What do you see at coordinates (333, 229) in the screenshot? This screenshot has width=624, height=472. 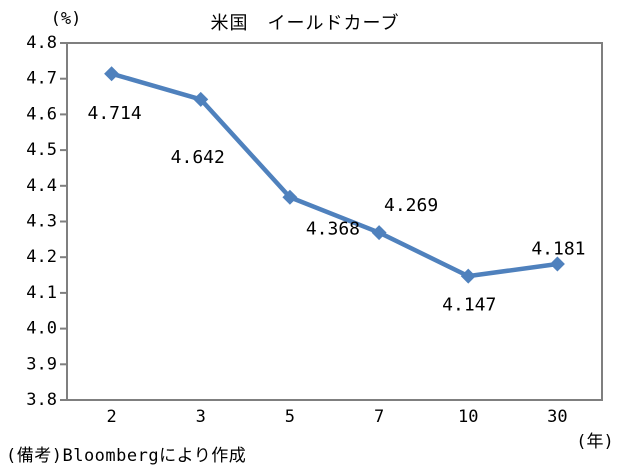 I see `data-point-label: 4.368` at bounding box center [333, 229].